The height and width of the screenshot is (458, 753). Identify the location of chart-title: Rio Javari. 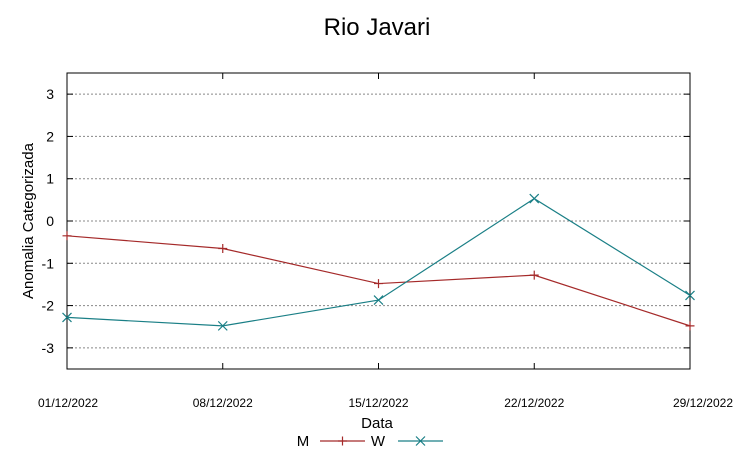
(377, 27).